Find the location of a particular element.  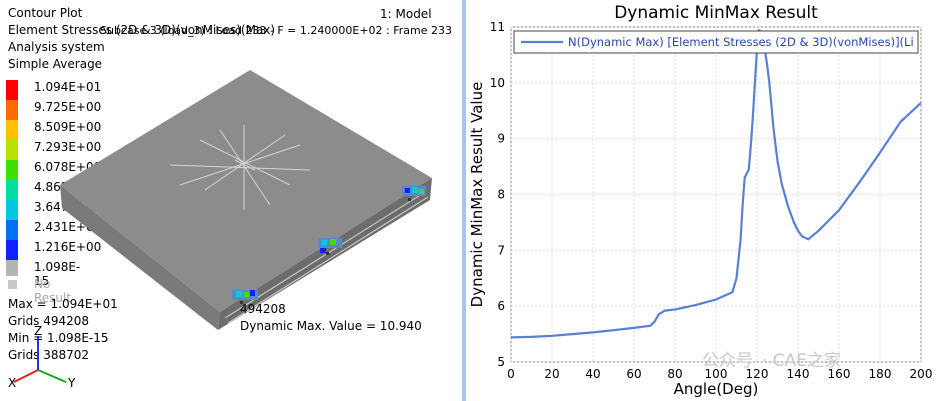

watermark-left: 公众号 is located at coordinates (727, 361).